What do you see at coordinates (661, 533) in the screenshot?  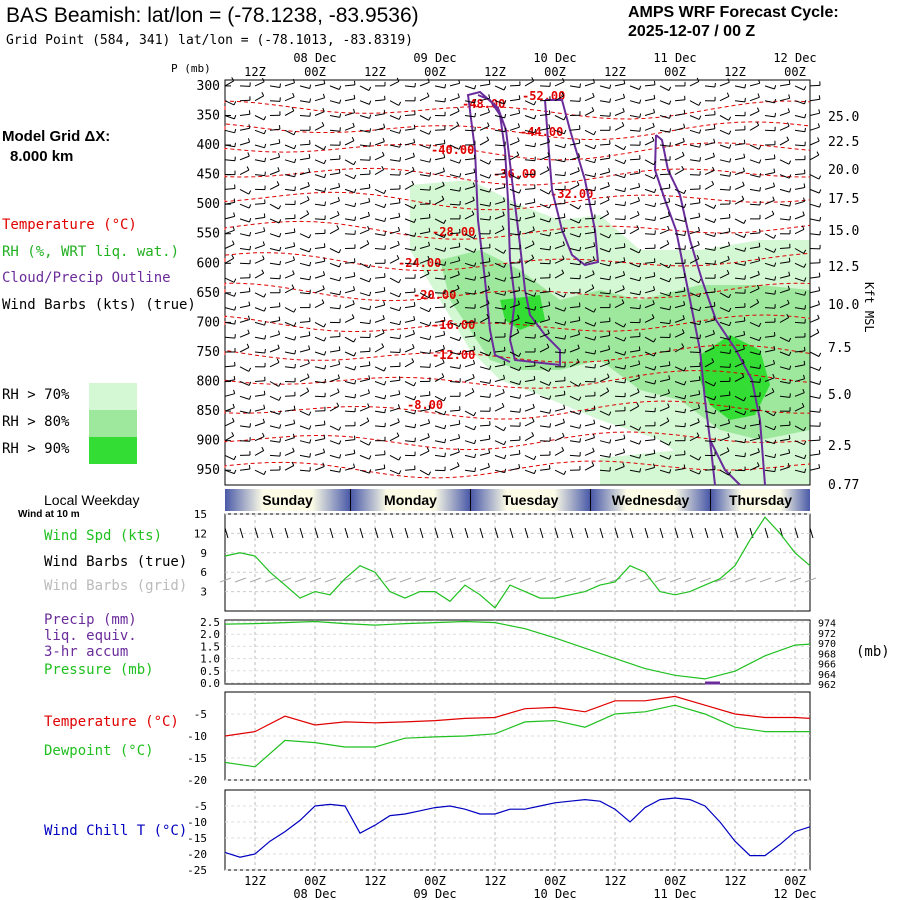 I see `surface-barb-true` at bounding box center [661, 533].